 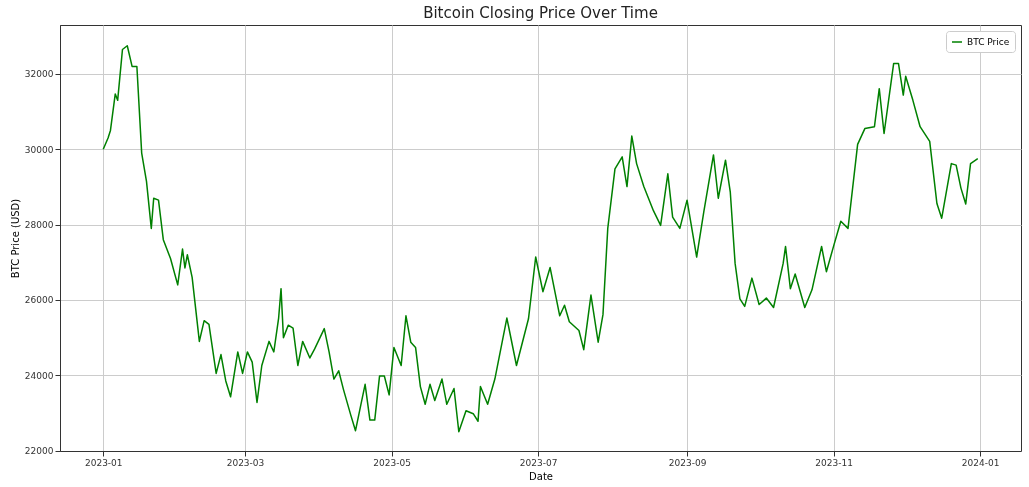 What do you see at coordinates (39, 74) in the screenshot?
I see `y-tick-label: 32000` at bounding box center [39, 74].